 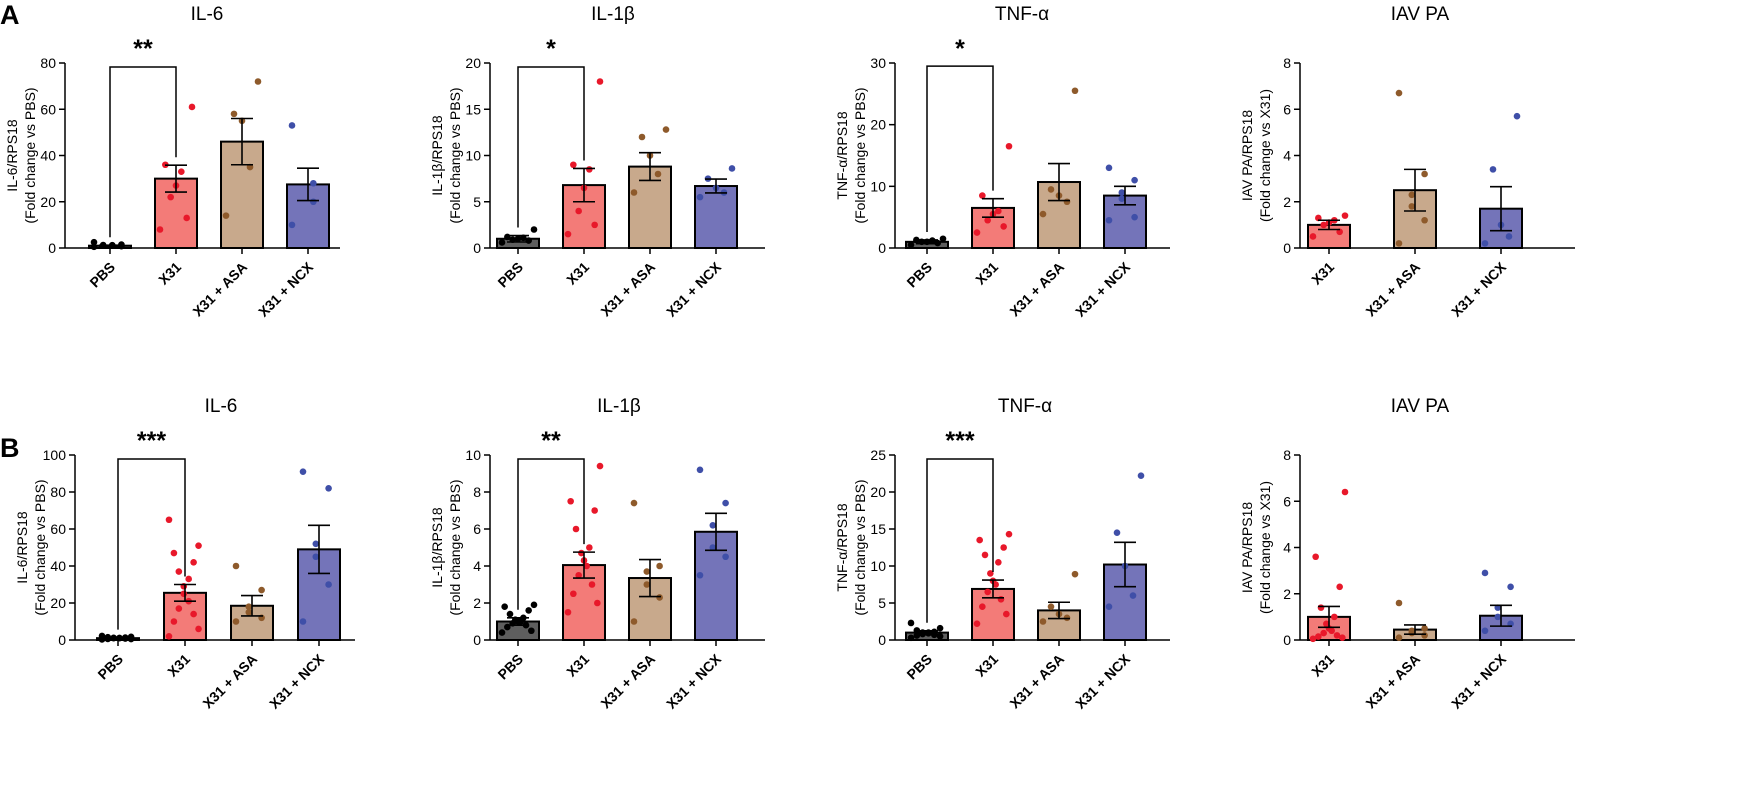 What do you see at coordinates (1287, 501) in the screenshot?
I see `y-tick-label: 6` at bounding box center [1287, 501].